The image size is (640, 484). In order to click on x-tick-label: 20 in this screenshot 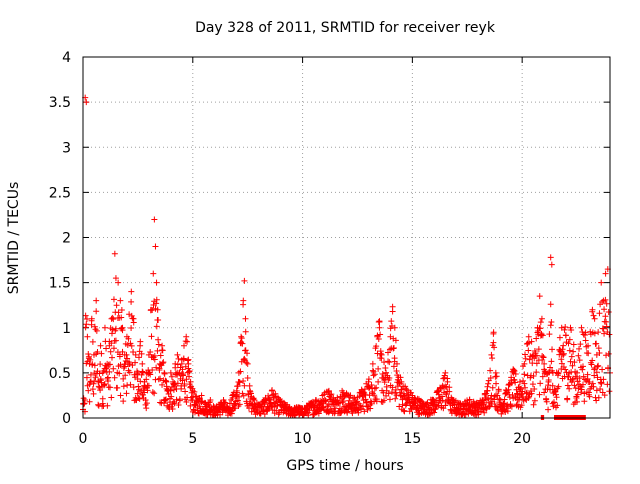, I will do `click(522, 439)`.